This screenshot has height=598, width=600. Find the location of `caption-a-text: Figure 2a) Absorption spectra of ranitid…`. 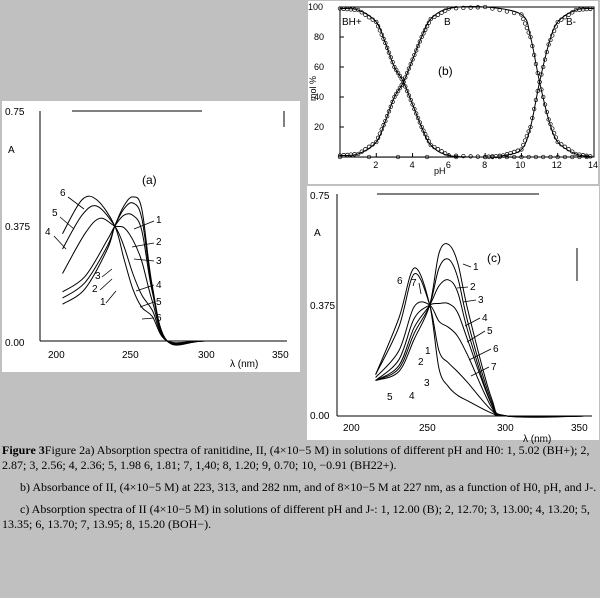

caption-a-text: Figure 2a) Absorption spectra of ranitid… is located at coordinates (296, 457).